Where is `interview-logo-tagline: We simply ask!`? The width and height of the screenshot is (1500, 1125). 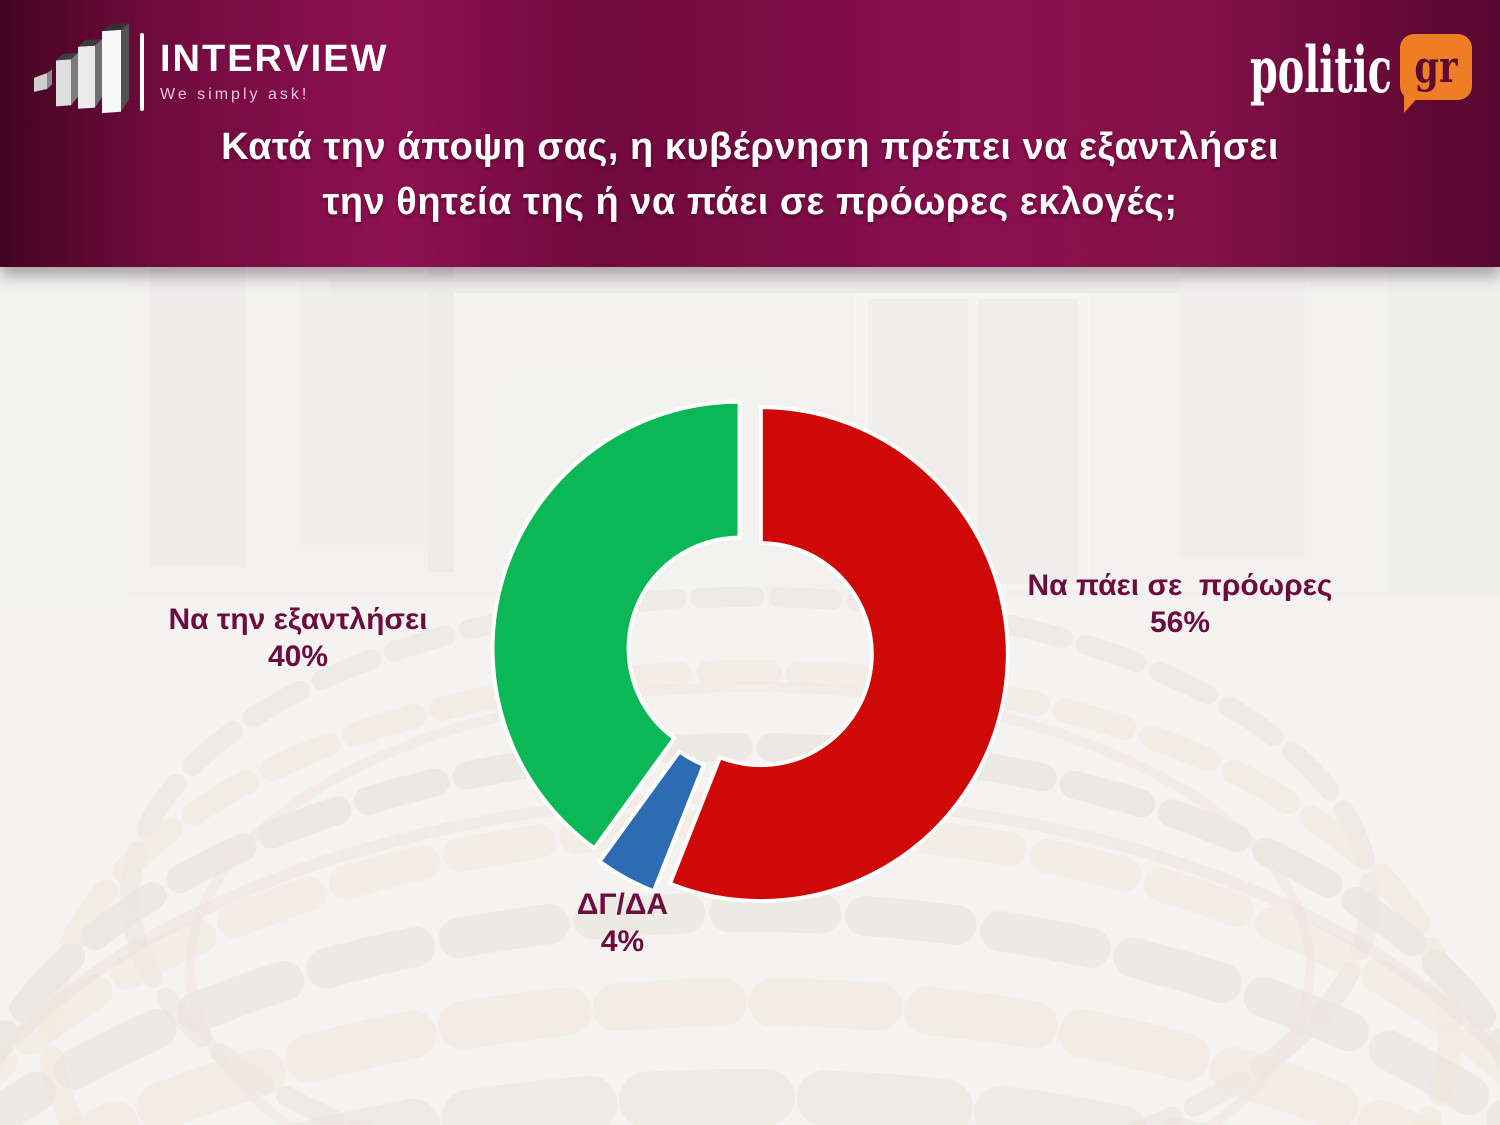 interview-logo-tagline: We simply ask! is located at coordinates (235, 94).